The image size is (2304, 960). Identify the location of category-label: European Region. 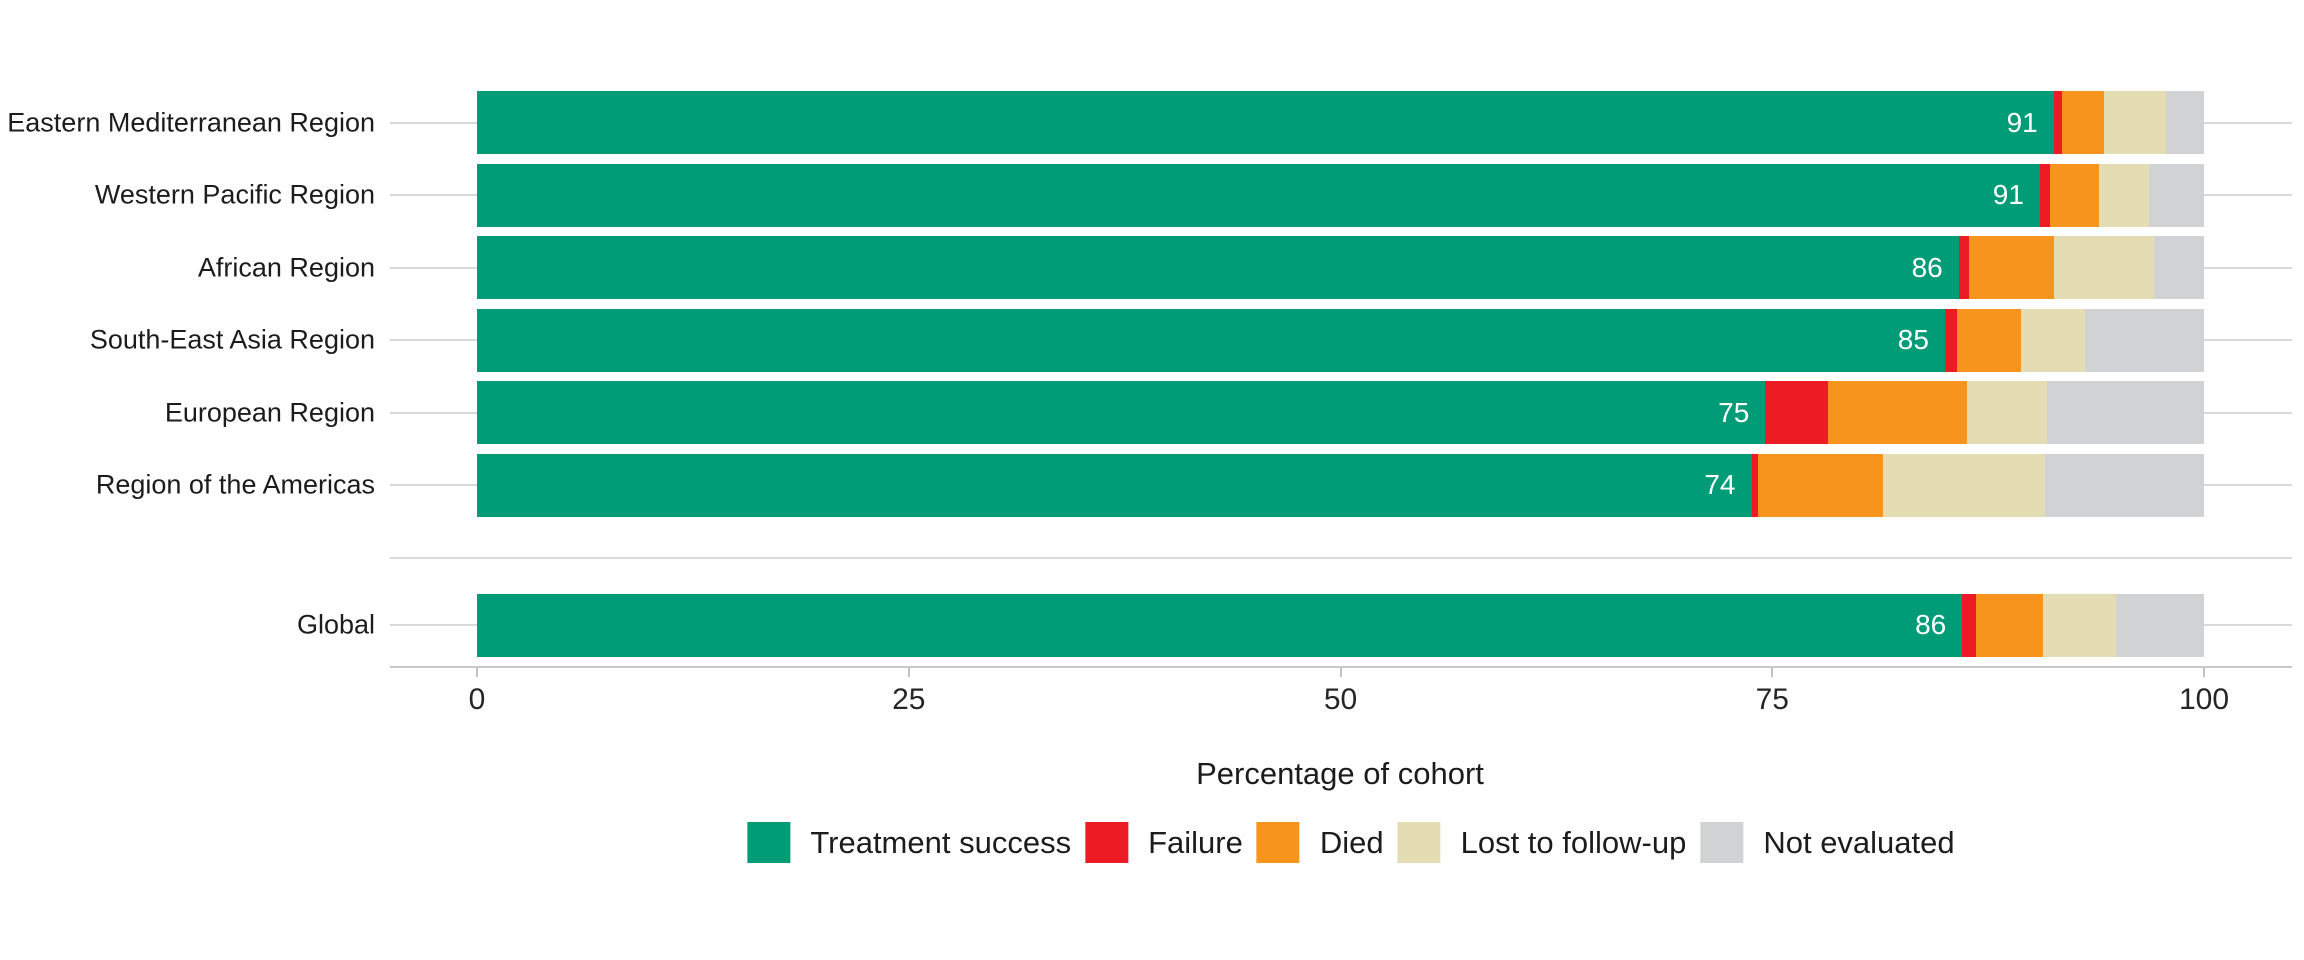
(262, 412).